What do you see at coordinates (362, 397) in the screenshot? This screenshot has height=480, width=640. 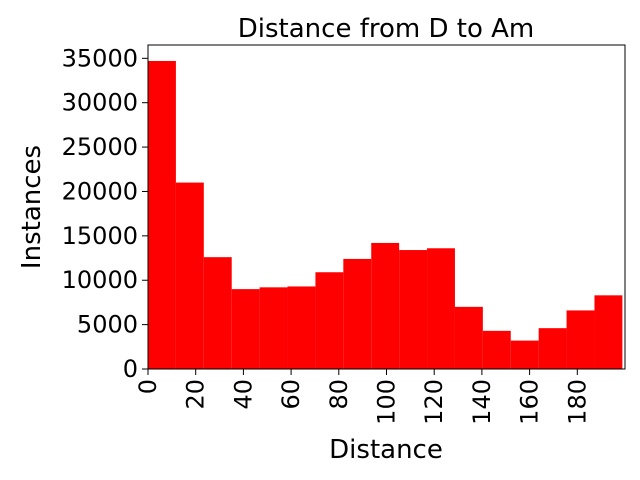 I see `x-axis-ticks: 0 20 40 60 80 100 120 140 160 180` at bounding box center [362, 397].